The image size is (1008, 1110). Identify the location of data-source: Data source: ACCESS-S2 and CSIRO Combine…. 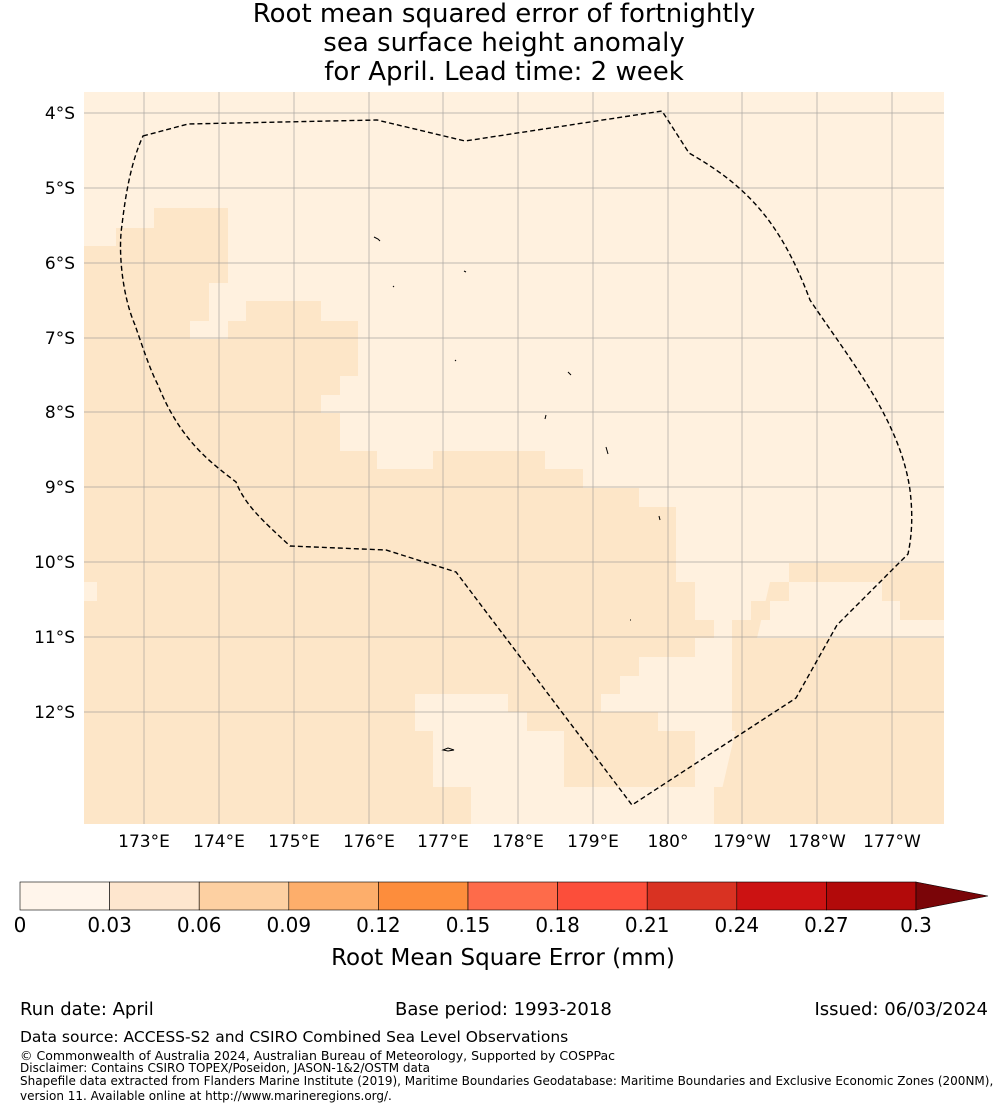
(294, 1037).